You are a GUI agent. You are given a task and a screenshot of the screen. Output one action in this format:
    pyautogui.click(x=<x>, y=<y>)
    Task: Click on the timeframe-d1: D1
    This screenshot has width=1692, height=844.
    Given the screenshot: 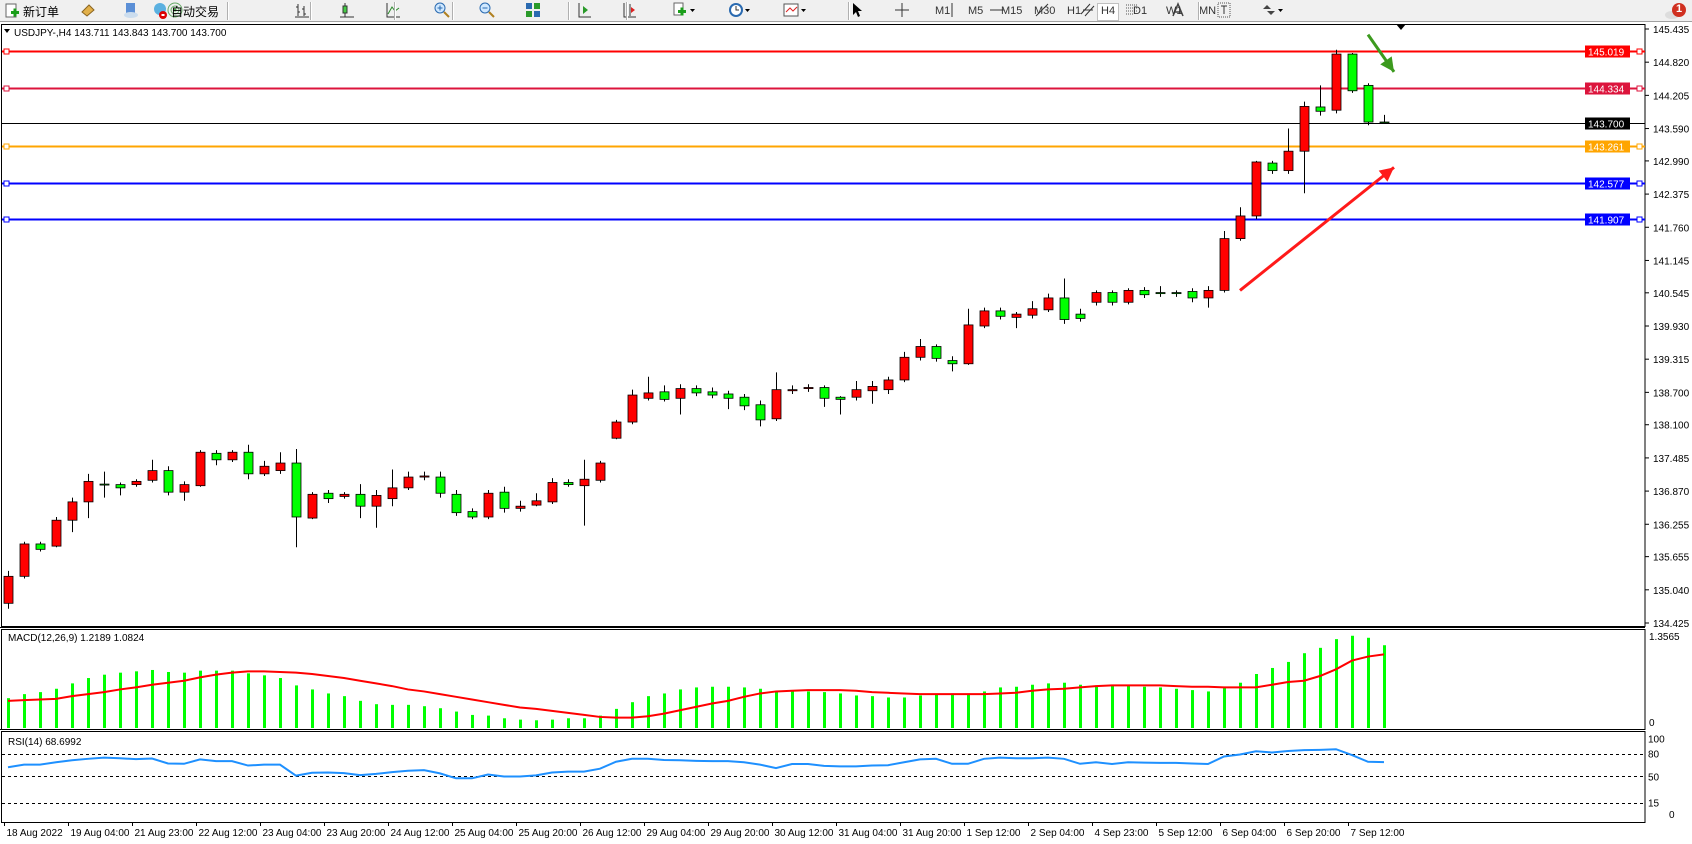 What is the action you would take?
    pyautogui.click(x=1140, y=11)
    